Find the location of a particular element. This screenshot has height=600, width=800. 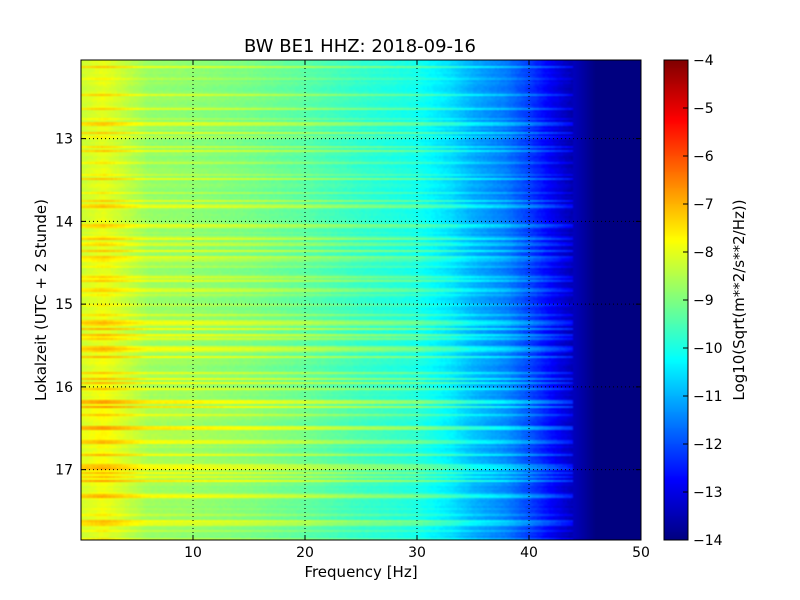

colorbar-tick-label: −12 is located at coordinates (708, 445).